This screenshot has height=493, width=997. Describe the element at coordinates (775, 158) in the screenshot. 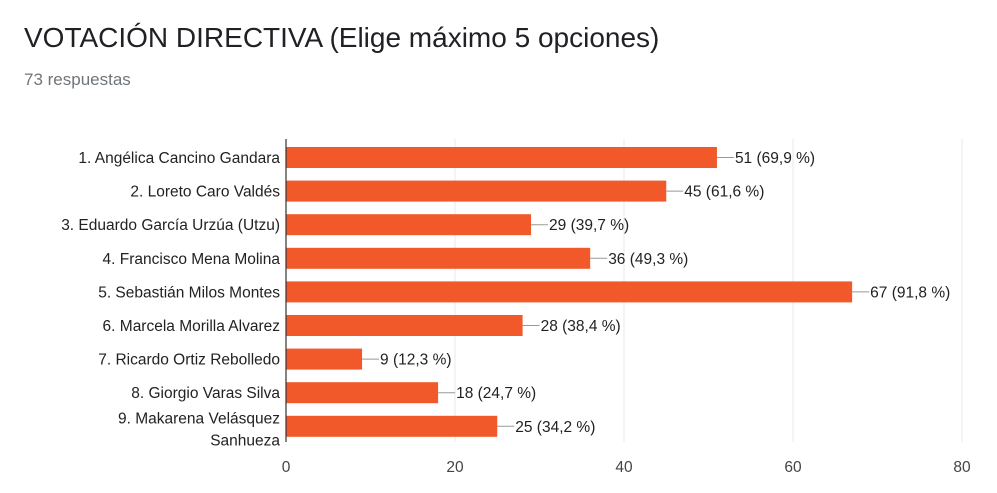

I see `data-label: 51 (69,9 %)` at that location.